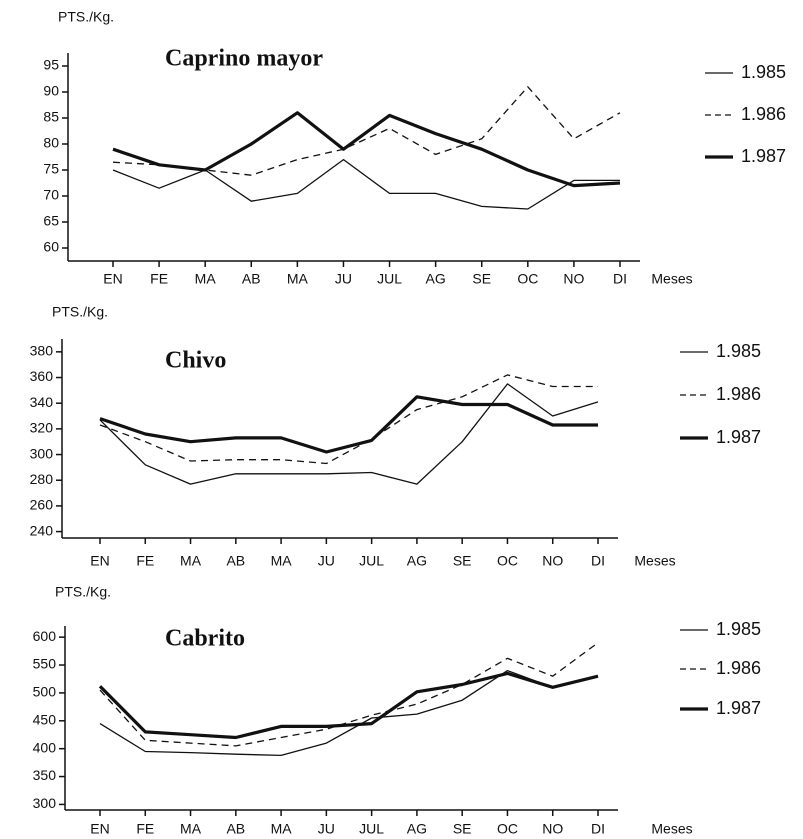  Describe the element at coordinates (51, 91) in the screenshot. I see `y-tick-label: 90` at that location.